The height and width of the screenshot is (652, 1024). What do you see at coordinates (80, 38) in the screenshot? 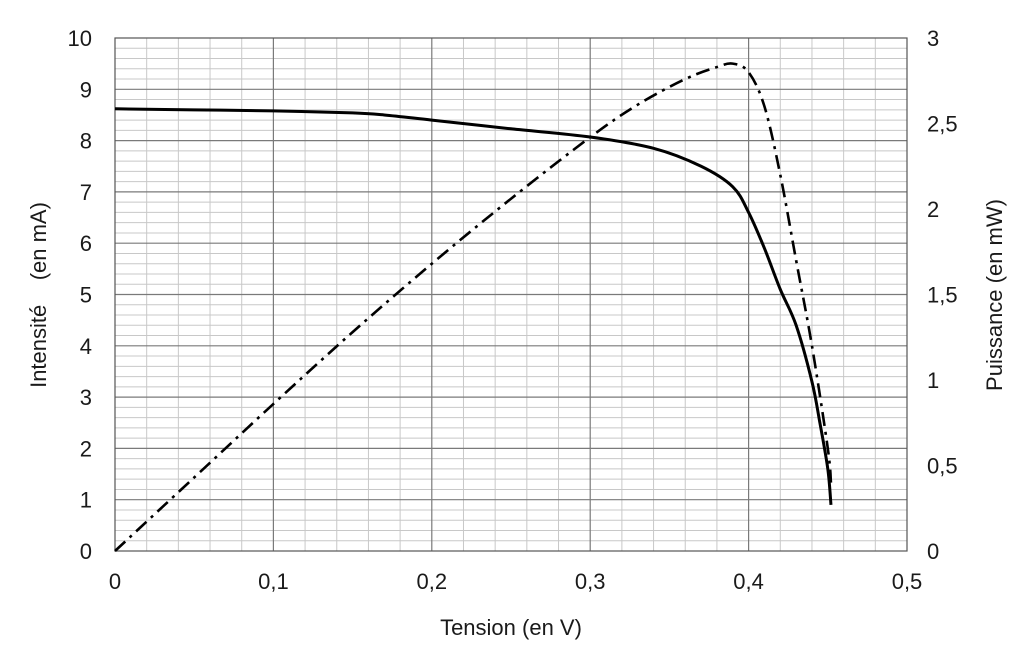
I see `y-left-tick-label: 10` at bounding box center [80, 38].